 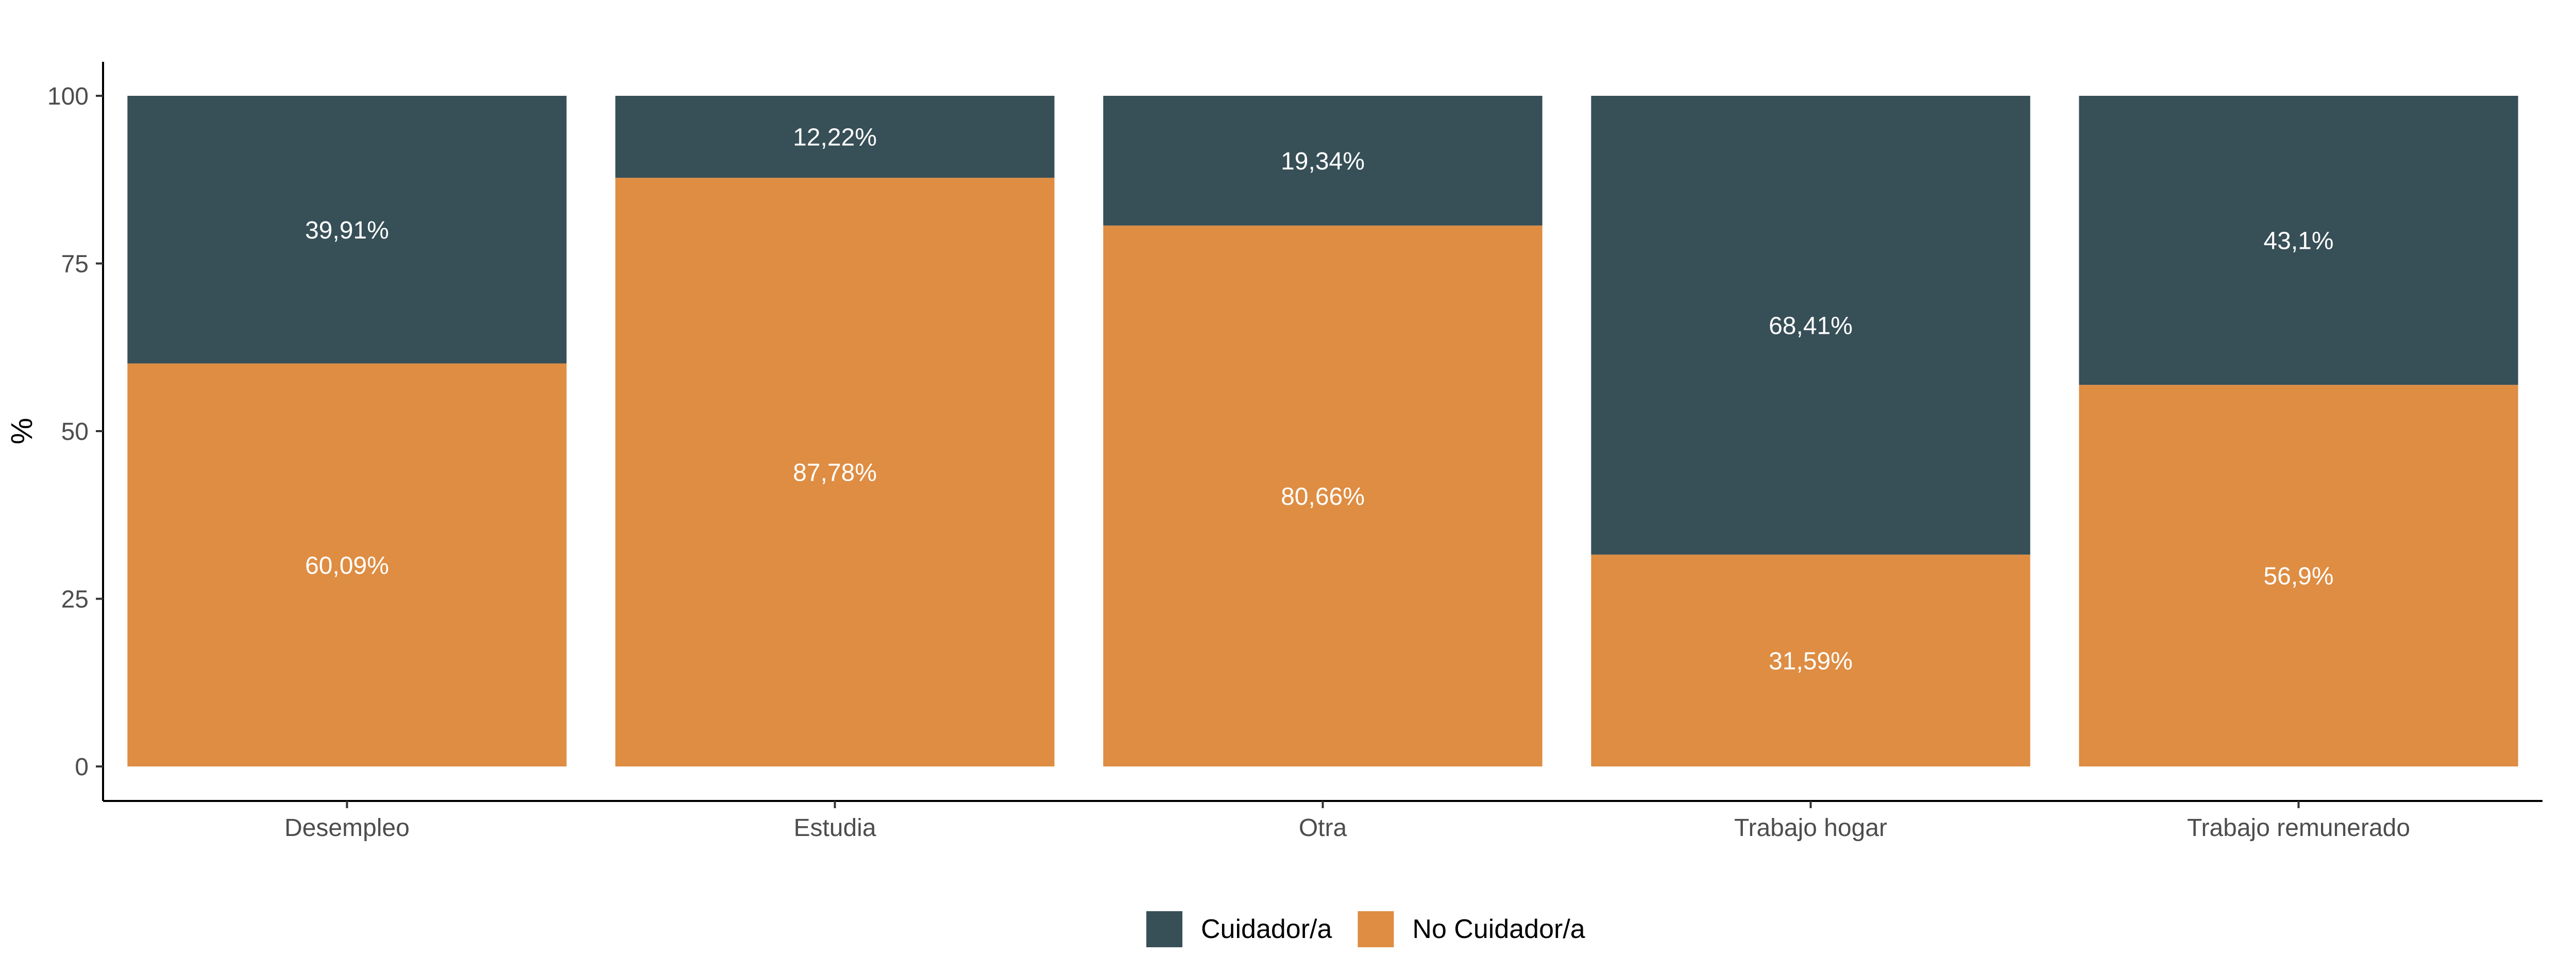 What do you see at coordinates (82, 768) in the screenshot?
I see `y-tick-label: 0` at bounding box center [82, 768].